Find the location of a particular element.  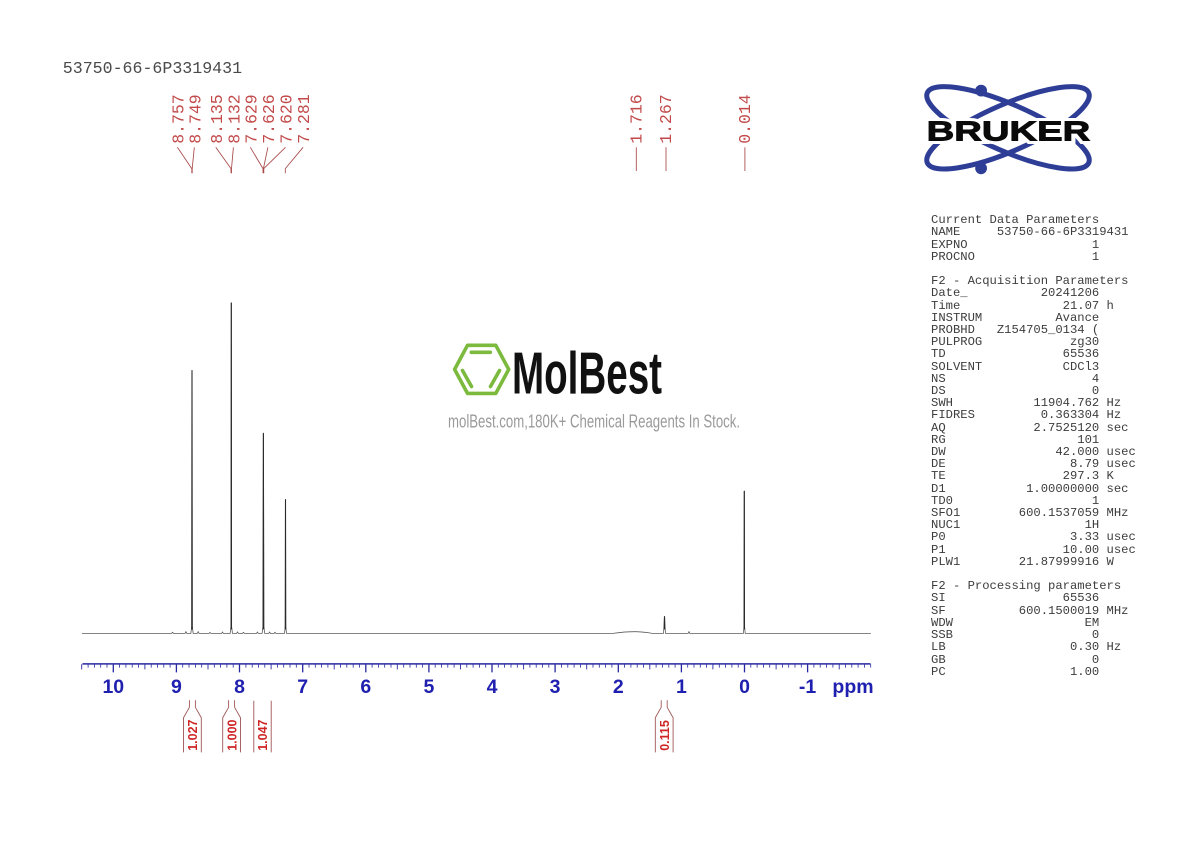

svg-text: 0 is located at coordinates (744, 687).